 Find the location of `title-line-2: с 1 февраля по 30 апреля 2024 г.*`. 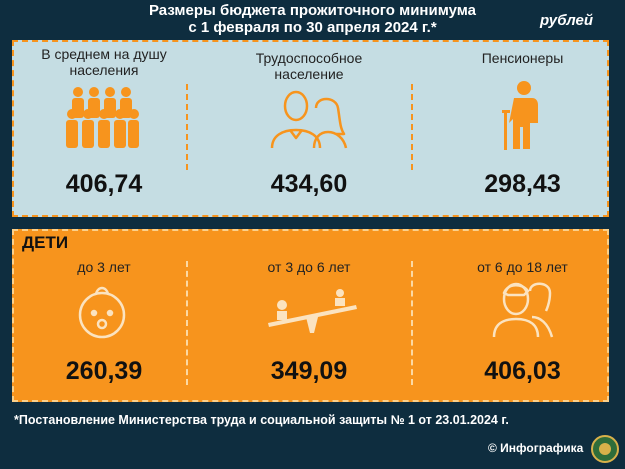

title-line-2: с 1 февраля по 30 апреля 2024 г.* is located at coordinates (312, 27).